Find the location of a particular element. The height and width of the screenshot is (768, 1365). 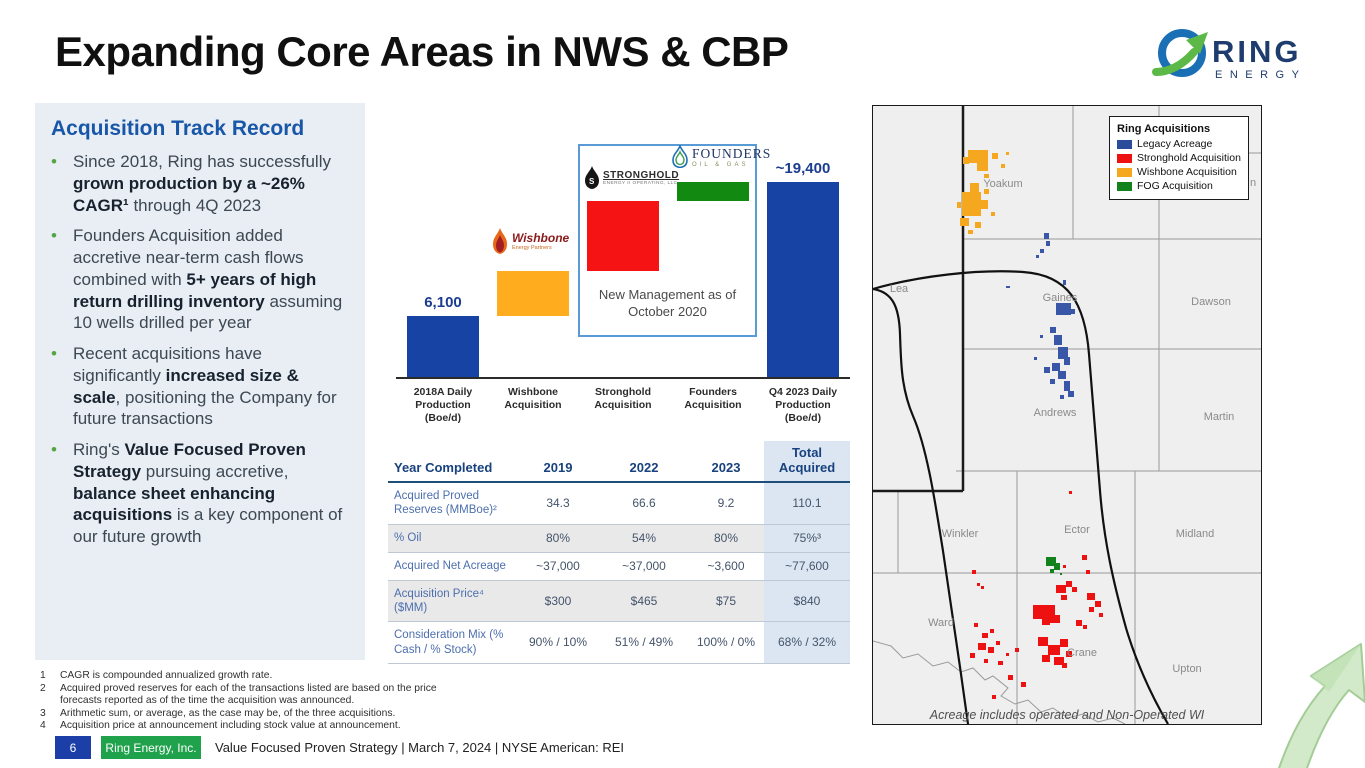

table-header-cell: Year Completed is located at coordinates (452, 462).